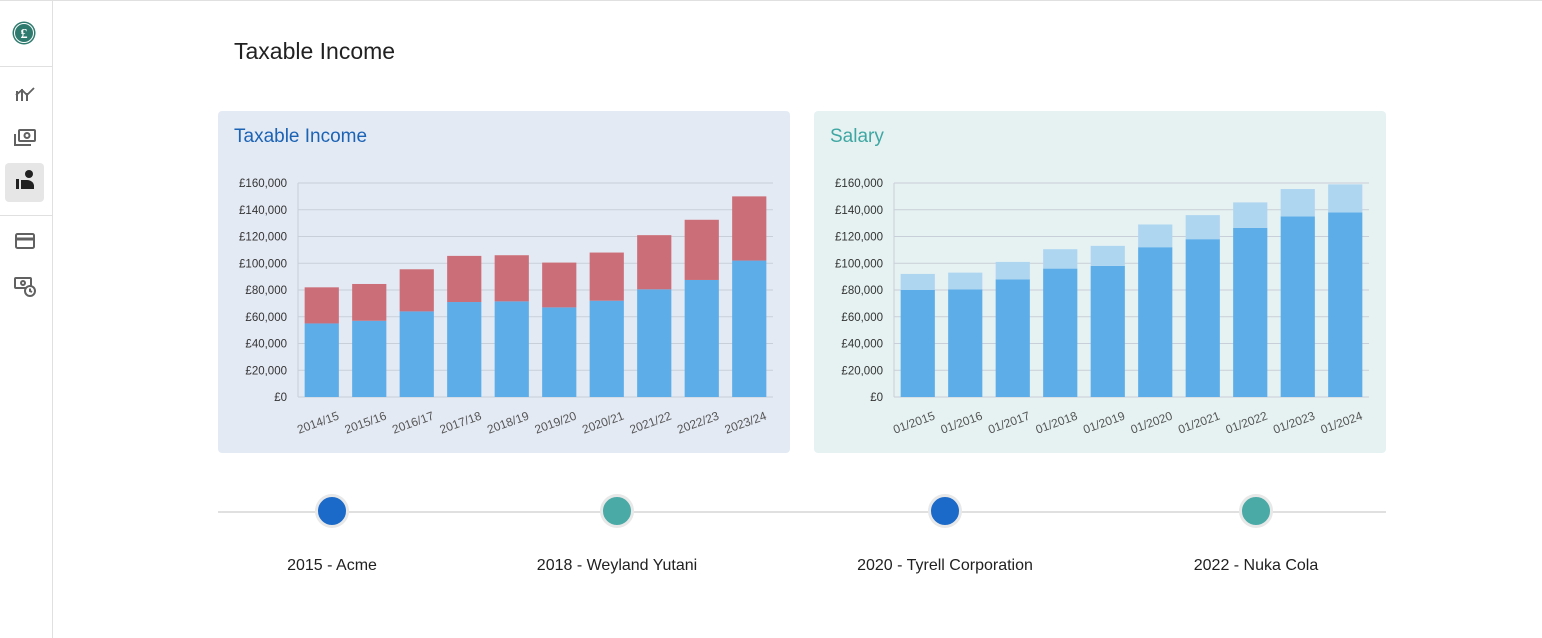 This screenshot has width=1542, height=638. I want to click on credit-card-icon, so click(25, 243).